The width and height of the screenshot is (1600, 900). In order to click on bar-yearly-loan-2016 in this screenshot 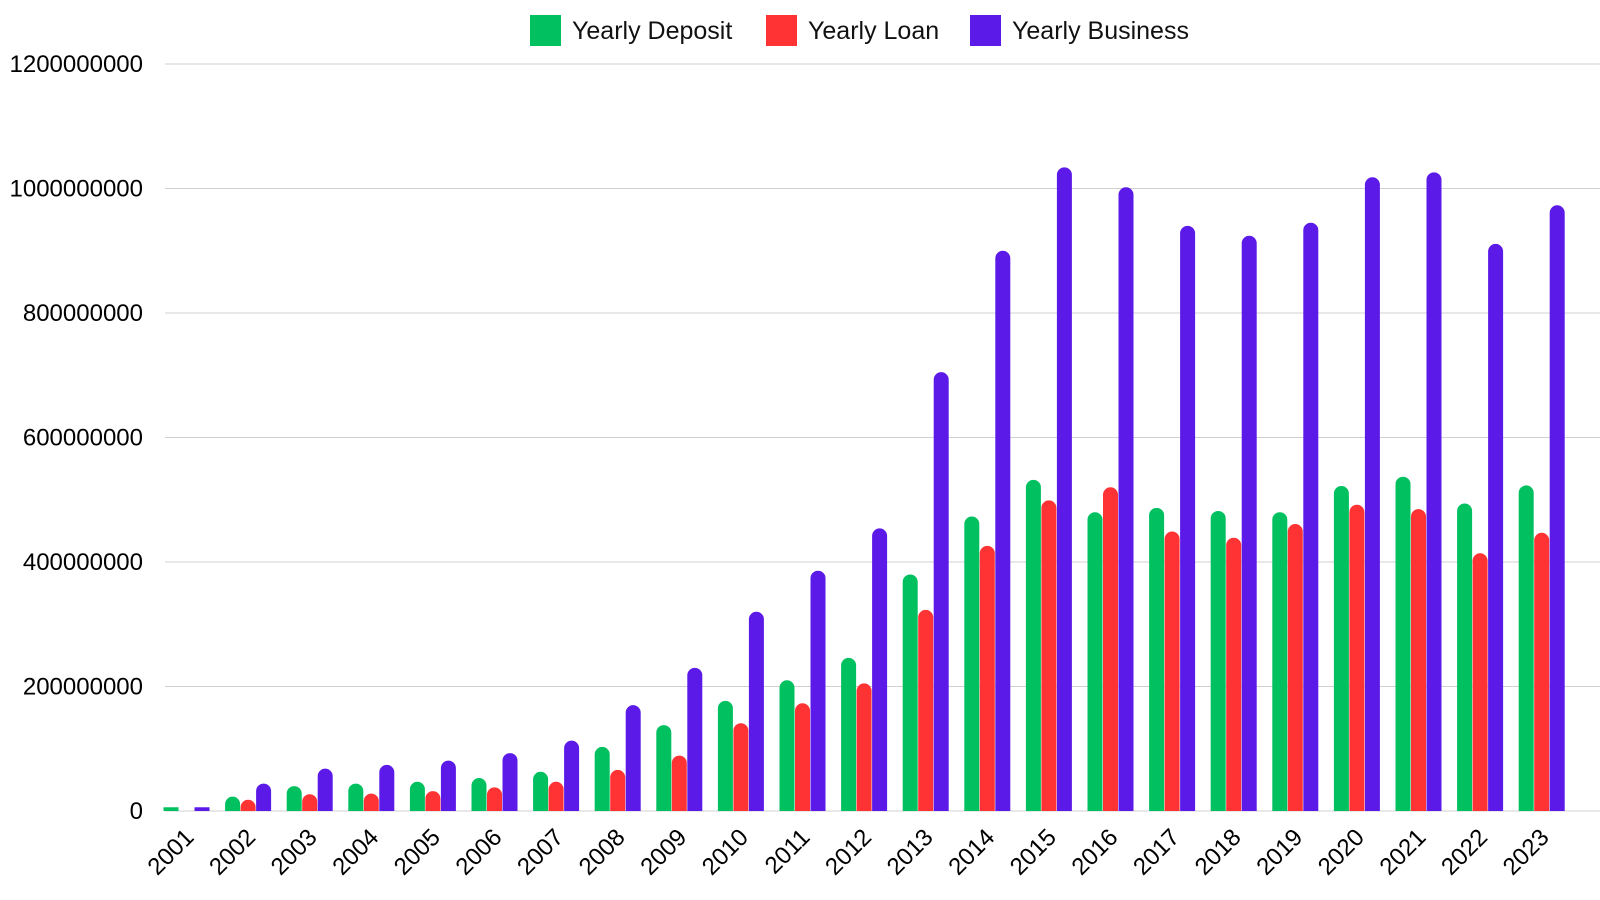, I will do `click(1110, 649)`.